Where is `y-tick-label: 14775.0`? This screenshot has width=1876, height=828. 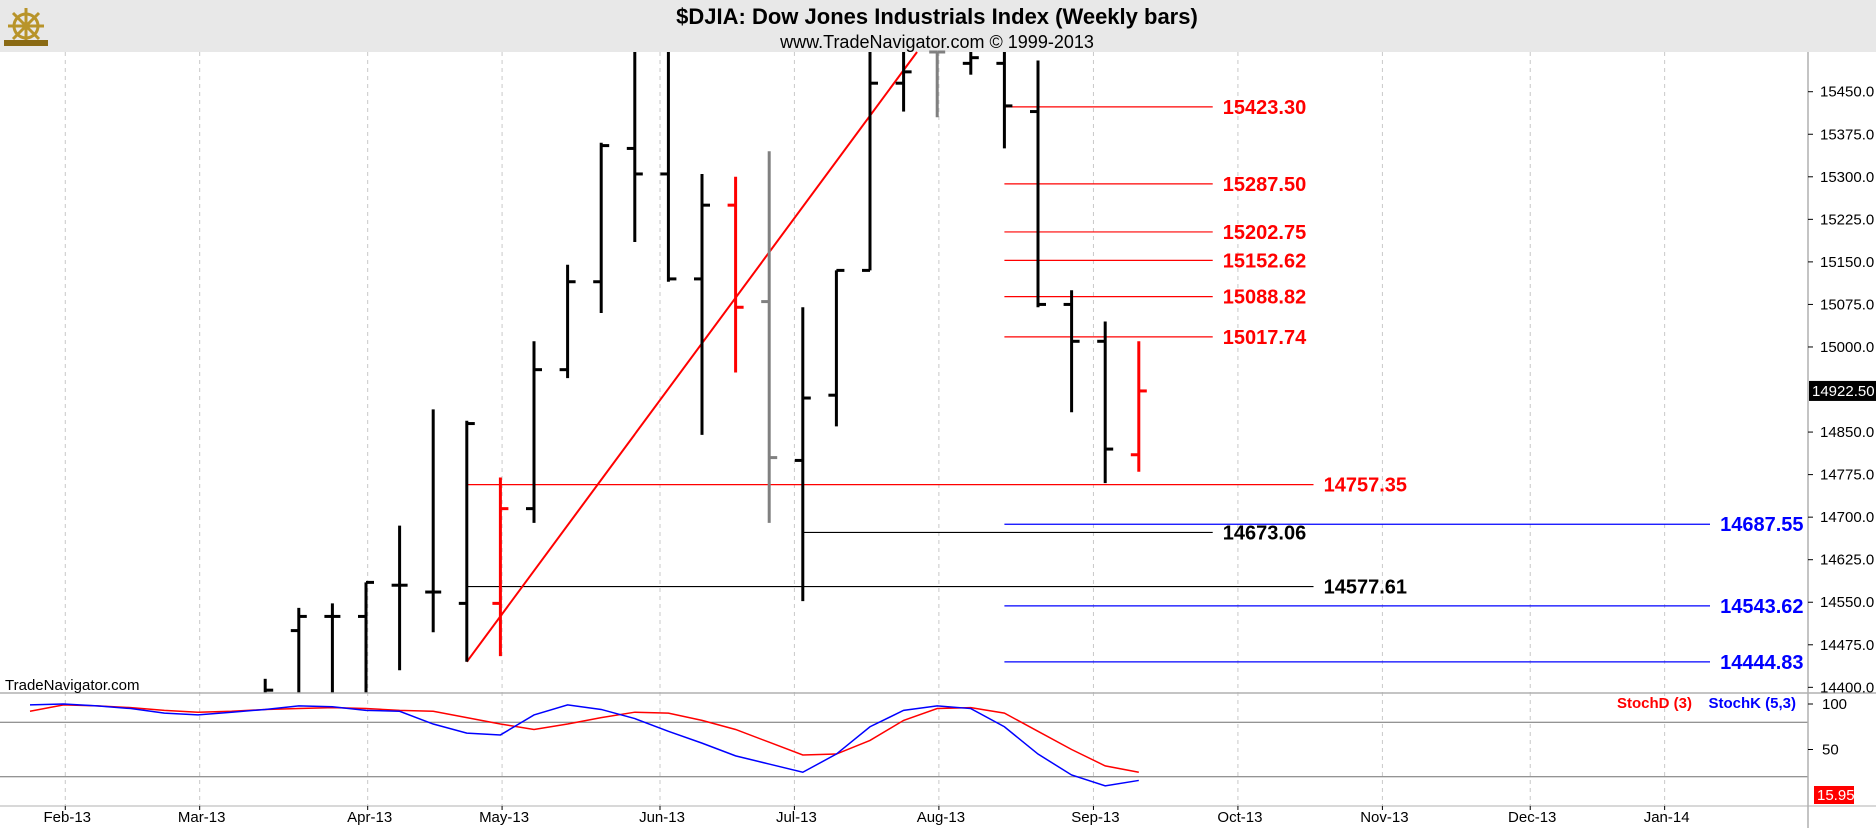 y-tick-label: 14775.0 is located at coordinates (1847, 475).